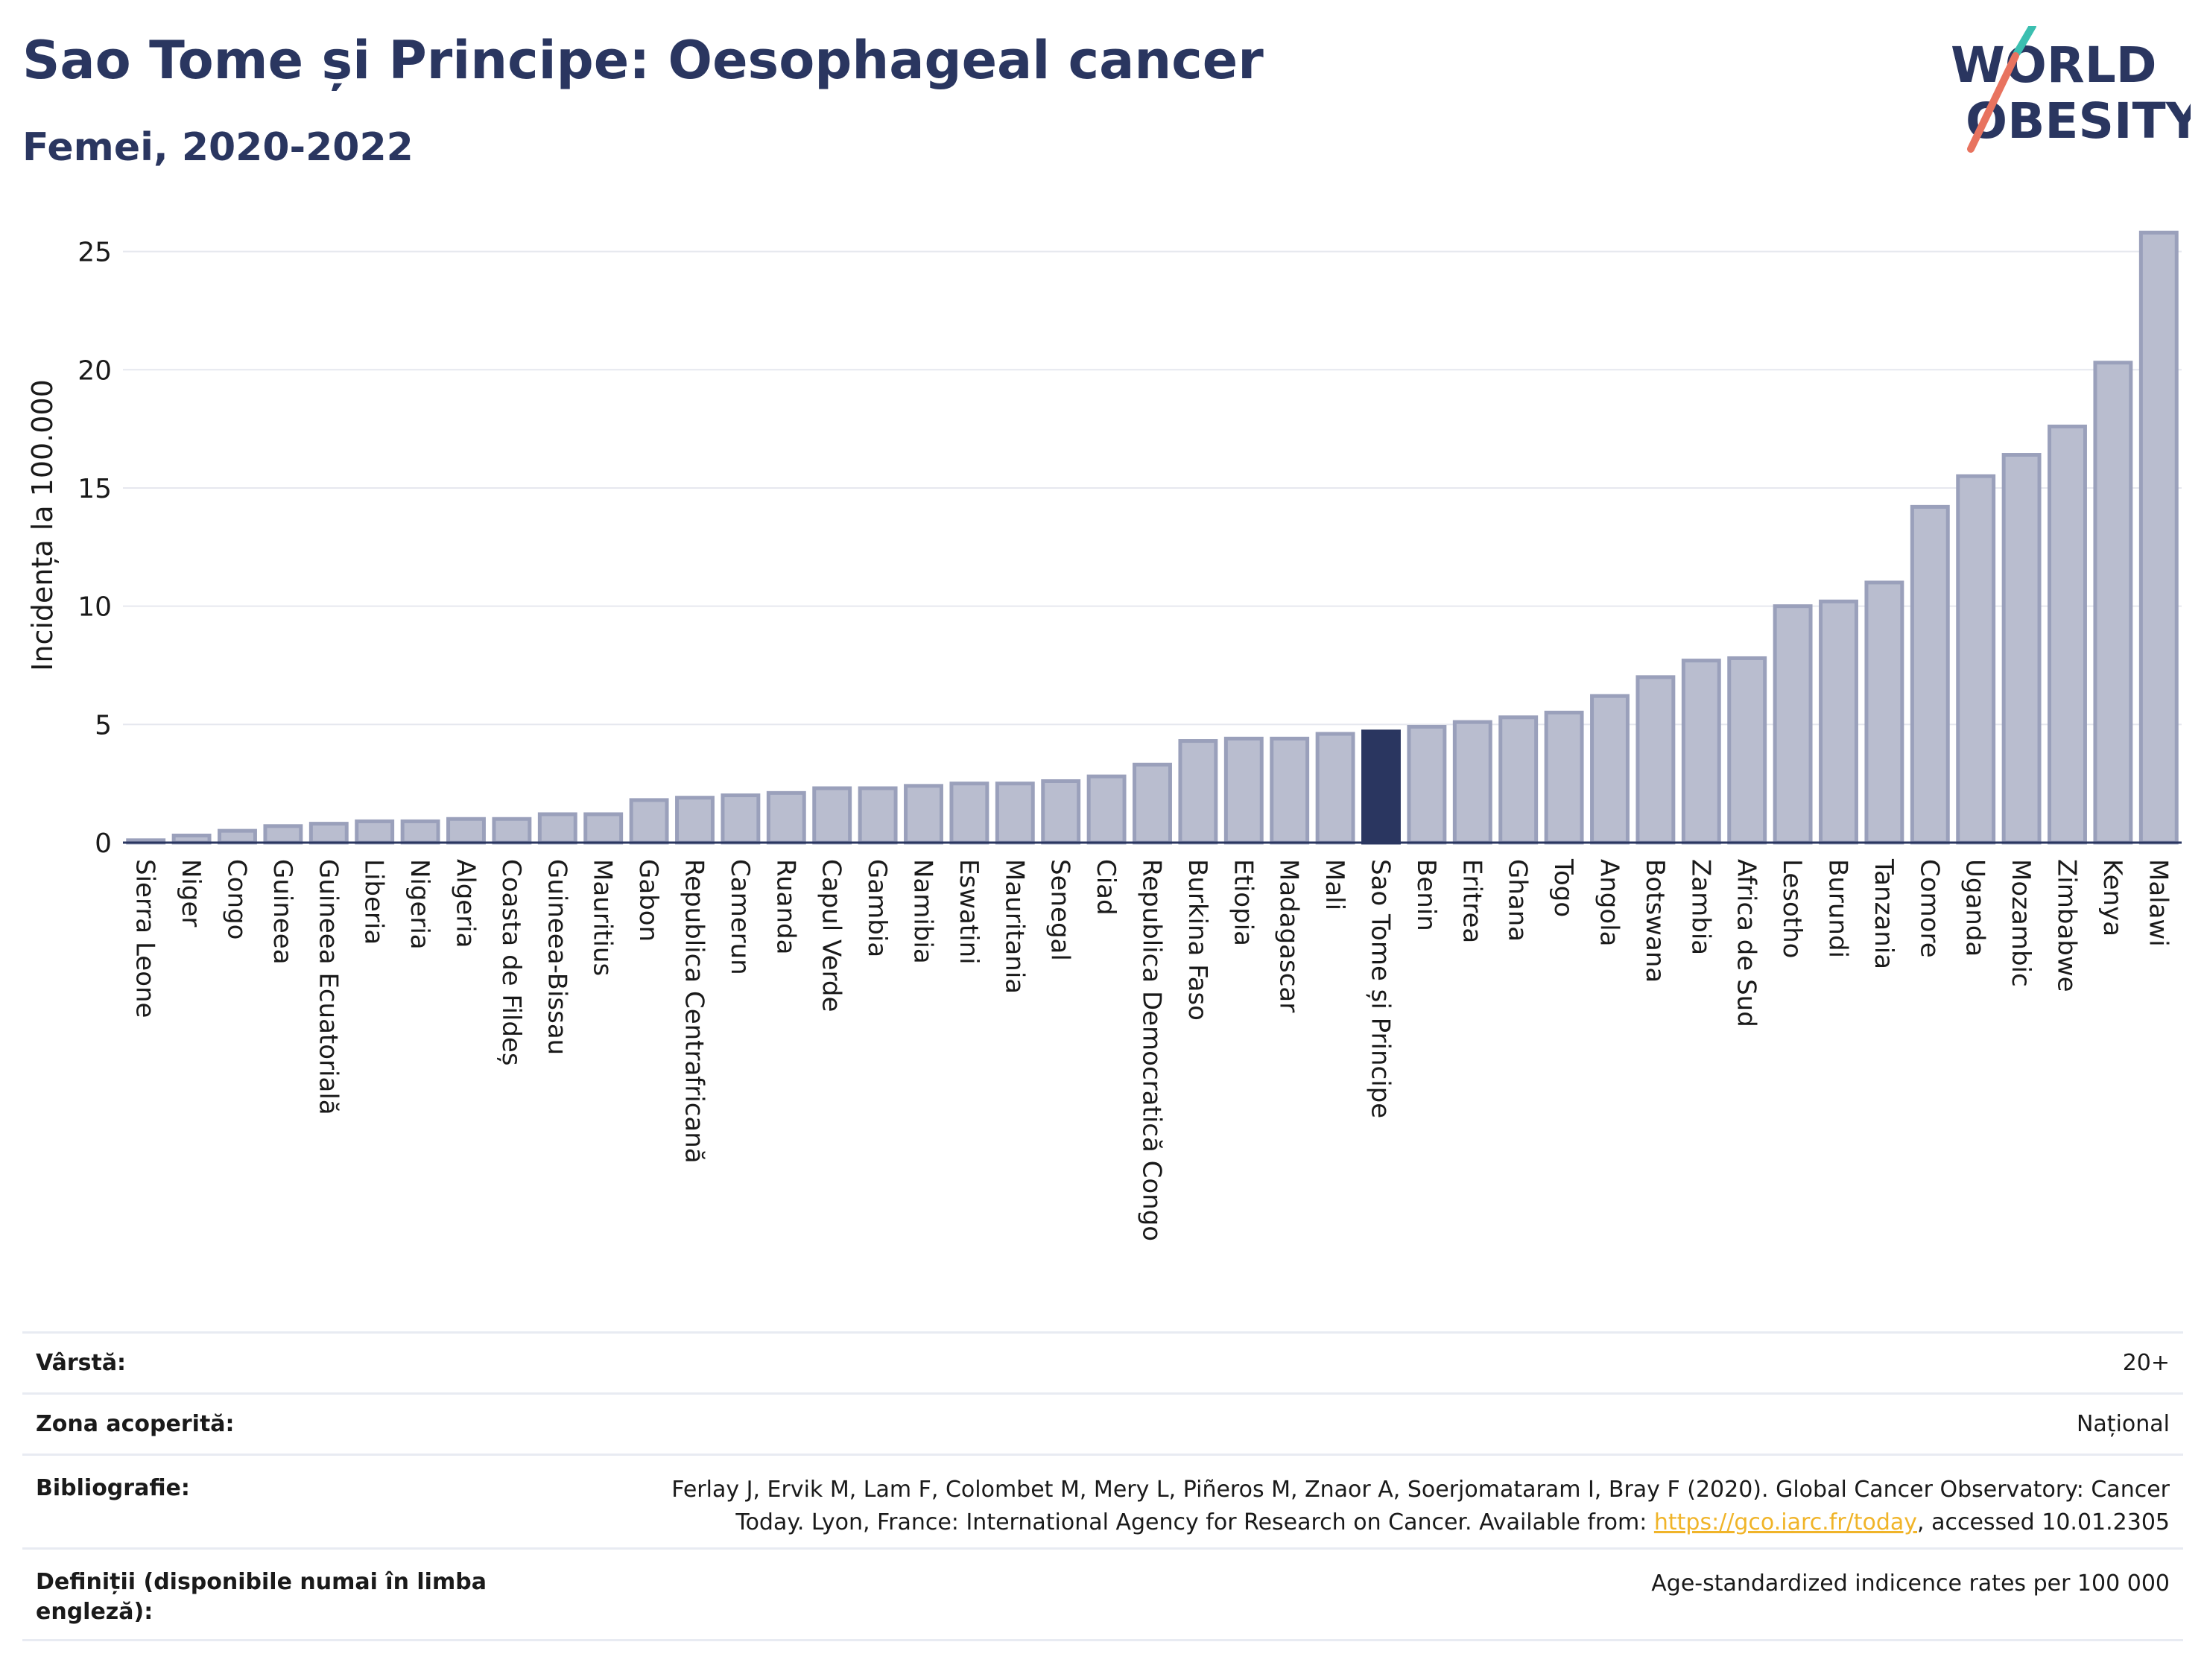 Image resolution: width=2204 pixels, height=1680 pixels. What do you see at coordinates (191, 893) in the screenshot?
I see `x-tick-label: Niger` at bounding box center [191, 893].